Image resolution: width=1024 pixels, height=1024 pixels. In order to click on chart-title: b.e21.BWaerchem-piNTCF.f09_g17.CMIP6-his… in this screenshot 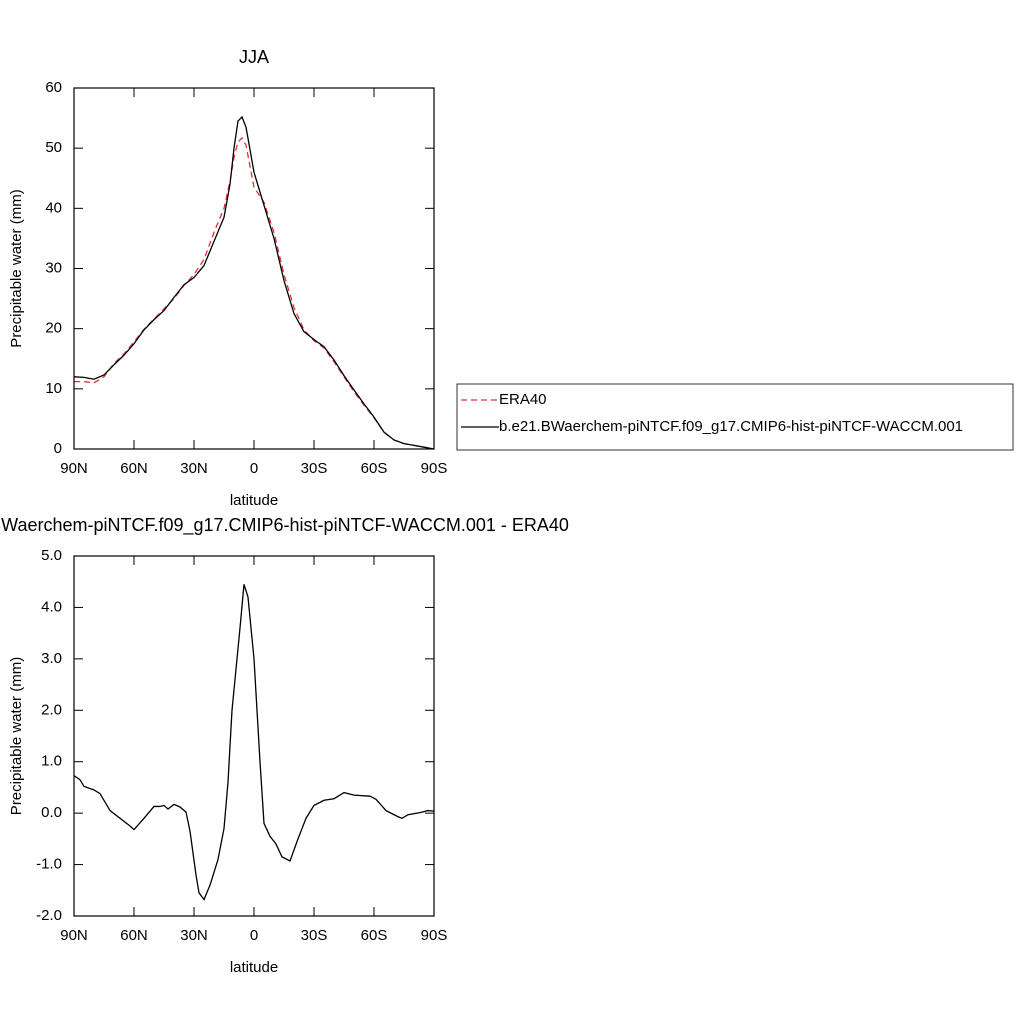, I will do `click(284, 525)`.